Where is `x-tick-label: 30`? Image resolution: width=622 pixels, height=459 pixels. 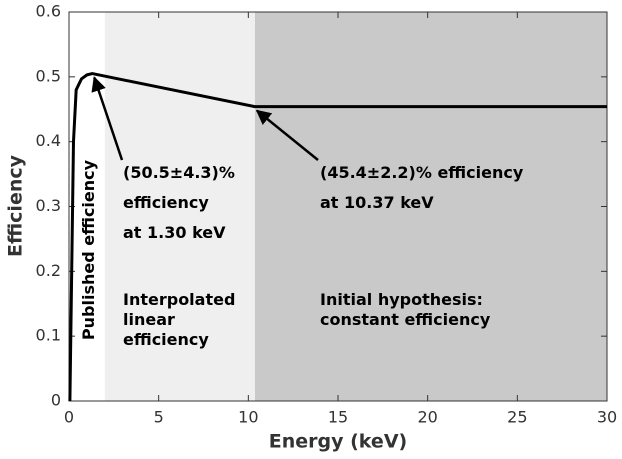 x-tick-label: 30 is located at coordinates (607, 417).